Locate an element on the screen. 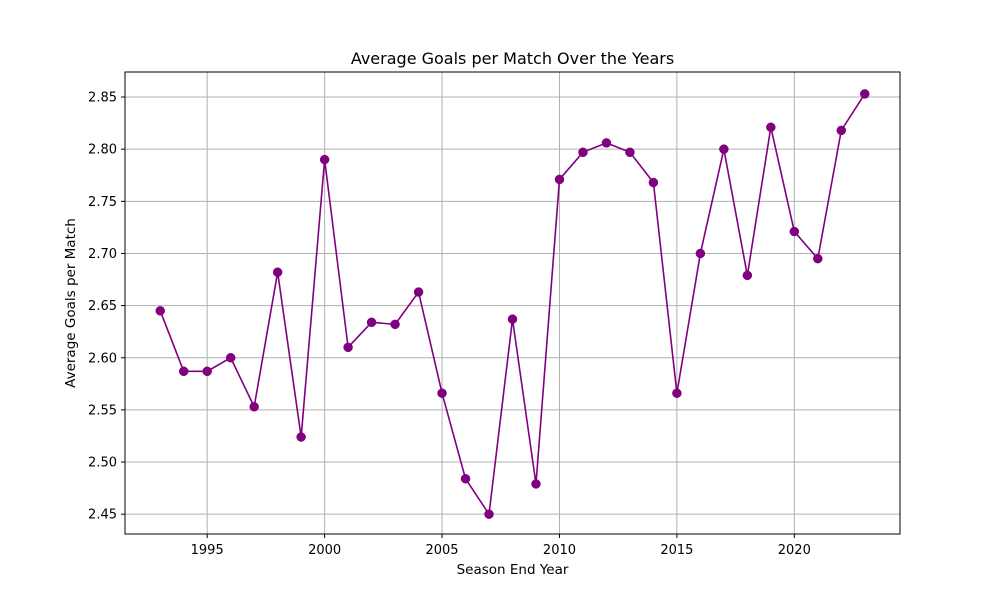  y-tick-label: 2.60 is located at coordinates (102, 358).